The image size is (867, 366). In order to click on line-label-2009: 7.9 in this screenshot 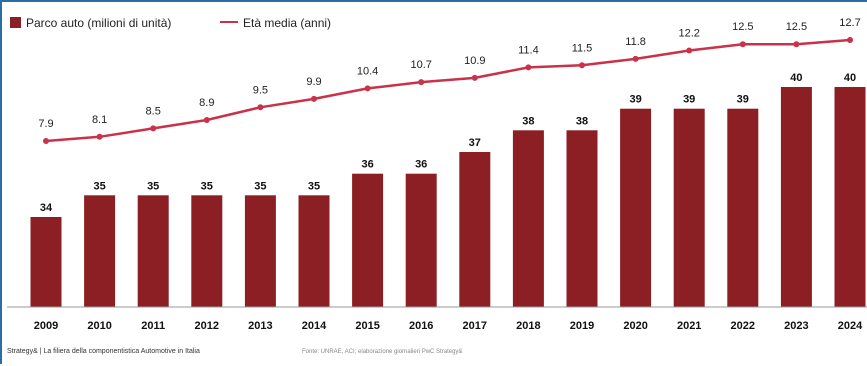, I will do `click(45, 124)`.